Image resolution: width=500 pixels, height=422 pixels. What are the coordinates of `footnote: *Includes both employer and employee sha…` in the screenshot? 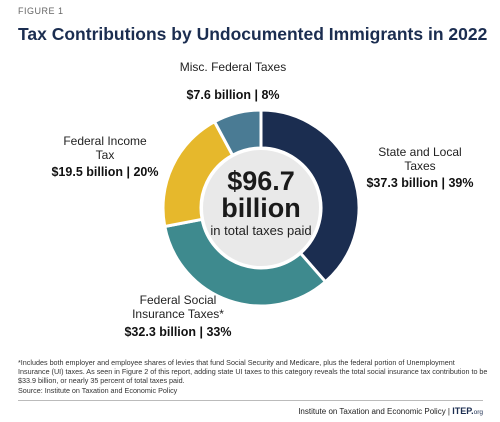 It's located at (253, 372).